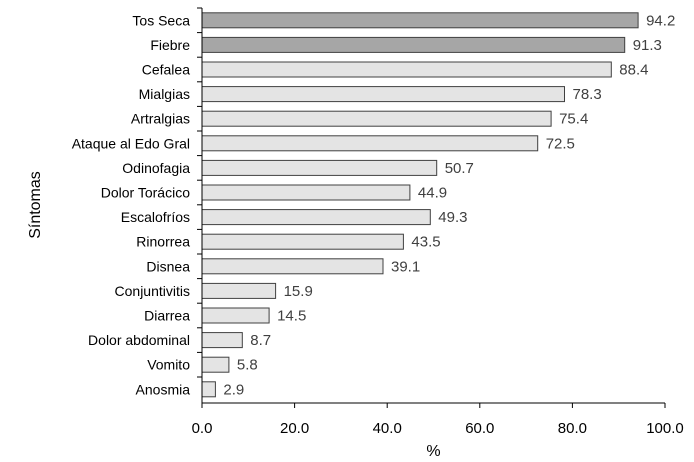 Image resolution: width=694 pixels, height=462 pixels. What do you see at coordinates (633, 70) in the screenshot?
I see `value-label-2: 88.4` at bounding box center [633, 70].